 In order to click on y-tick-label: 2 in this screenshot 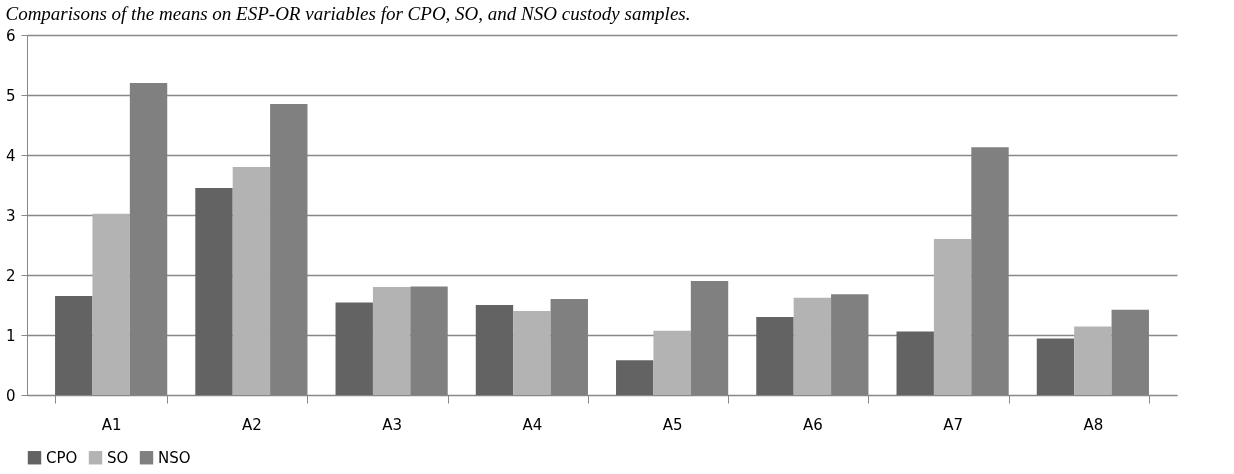, I will do `click(10, 275)`.